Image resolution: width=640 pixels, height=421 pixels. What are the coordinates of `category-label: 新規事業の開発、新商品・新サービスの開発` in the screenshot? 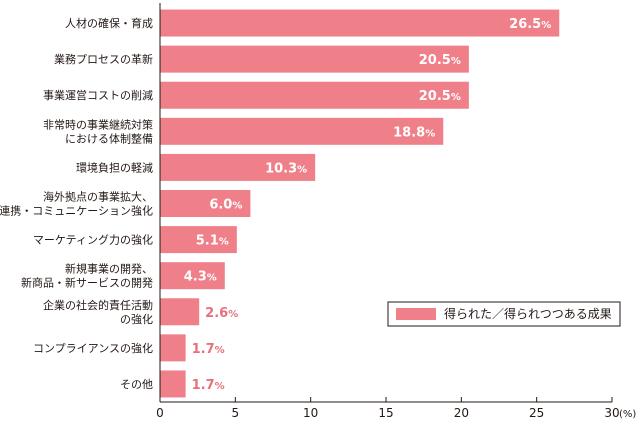 It's located at (87, 276).